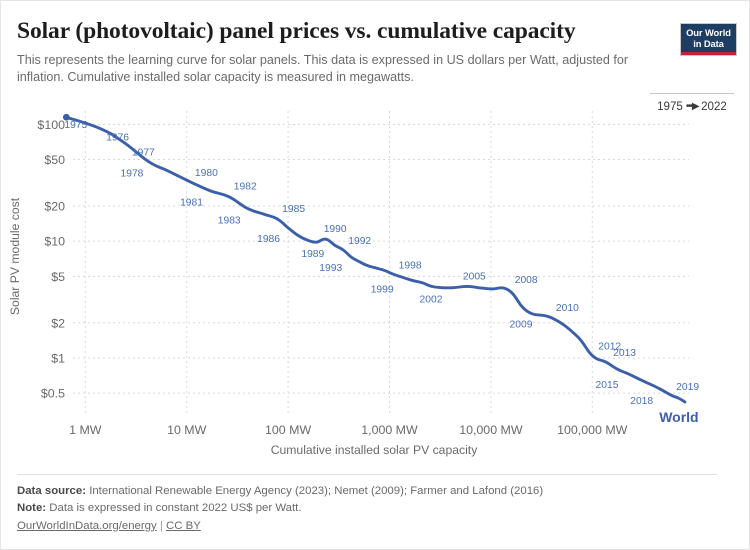  What do you see at coordinates (206, 173) in the screenshot?
I see `point-label-1980: 1980` at bounding box center [206, 173].